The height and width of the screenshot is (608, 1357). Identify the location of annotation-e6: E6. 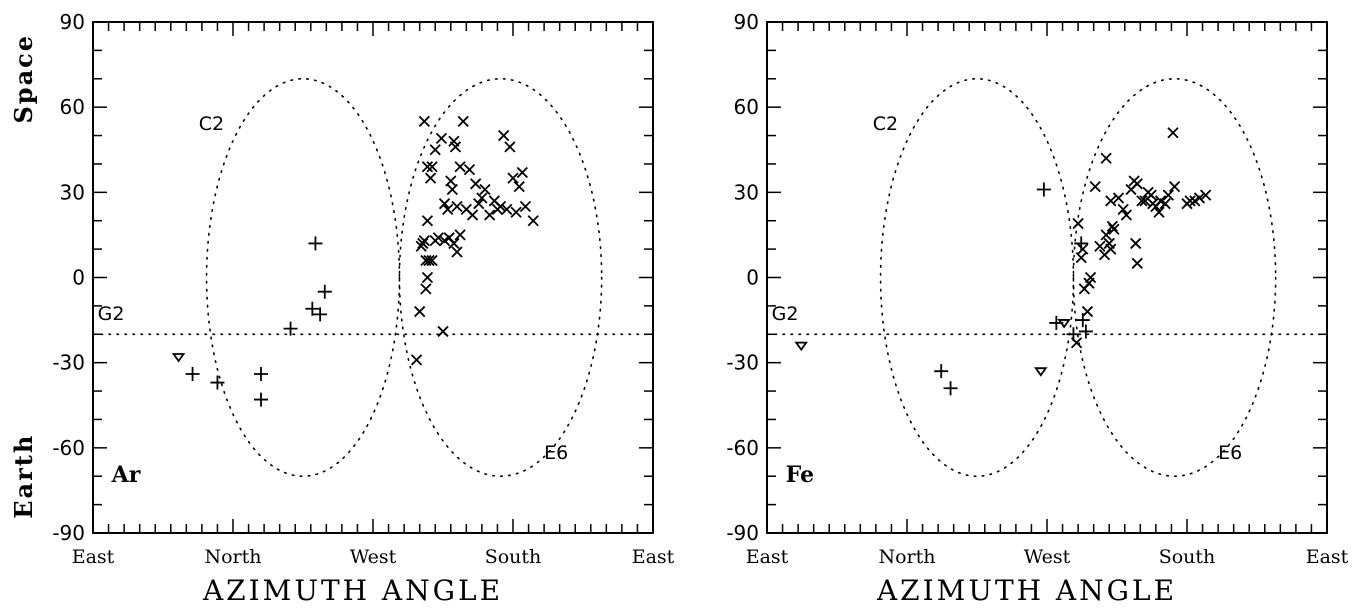
(1230, 453).